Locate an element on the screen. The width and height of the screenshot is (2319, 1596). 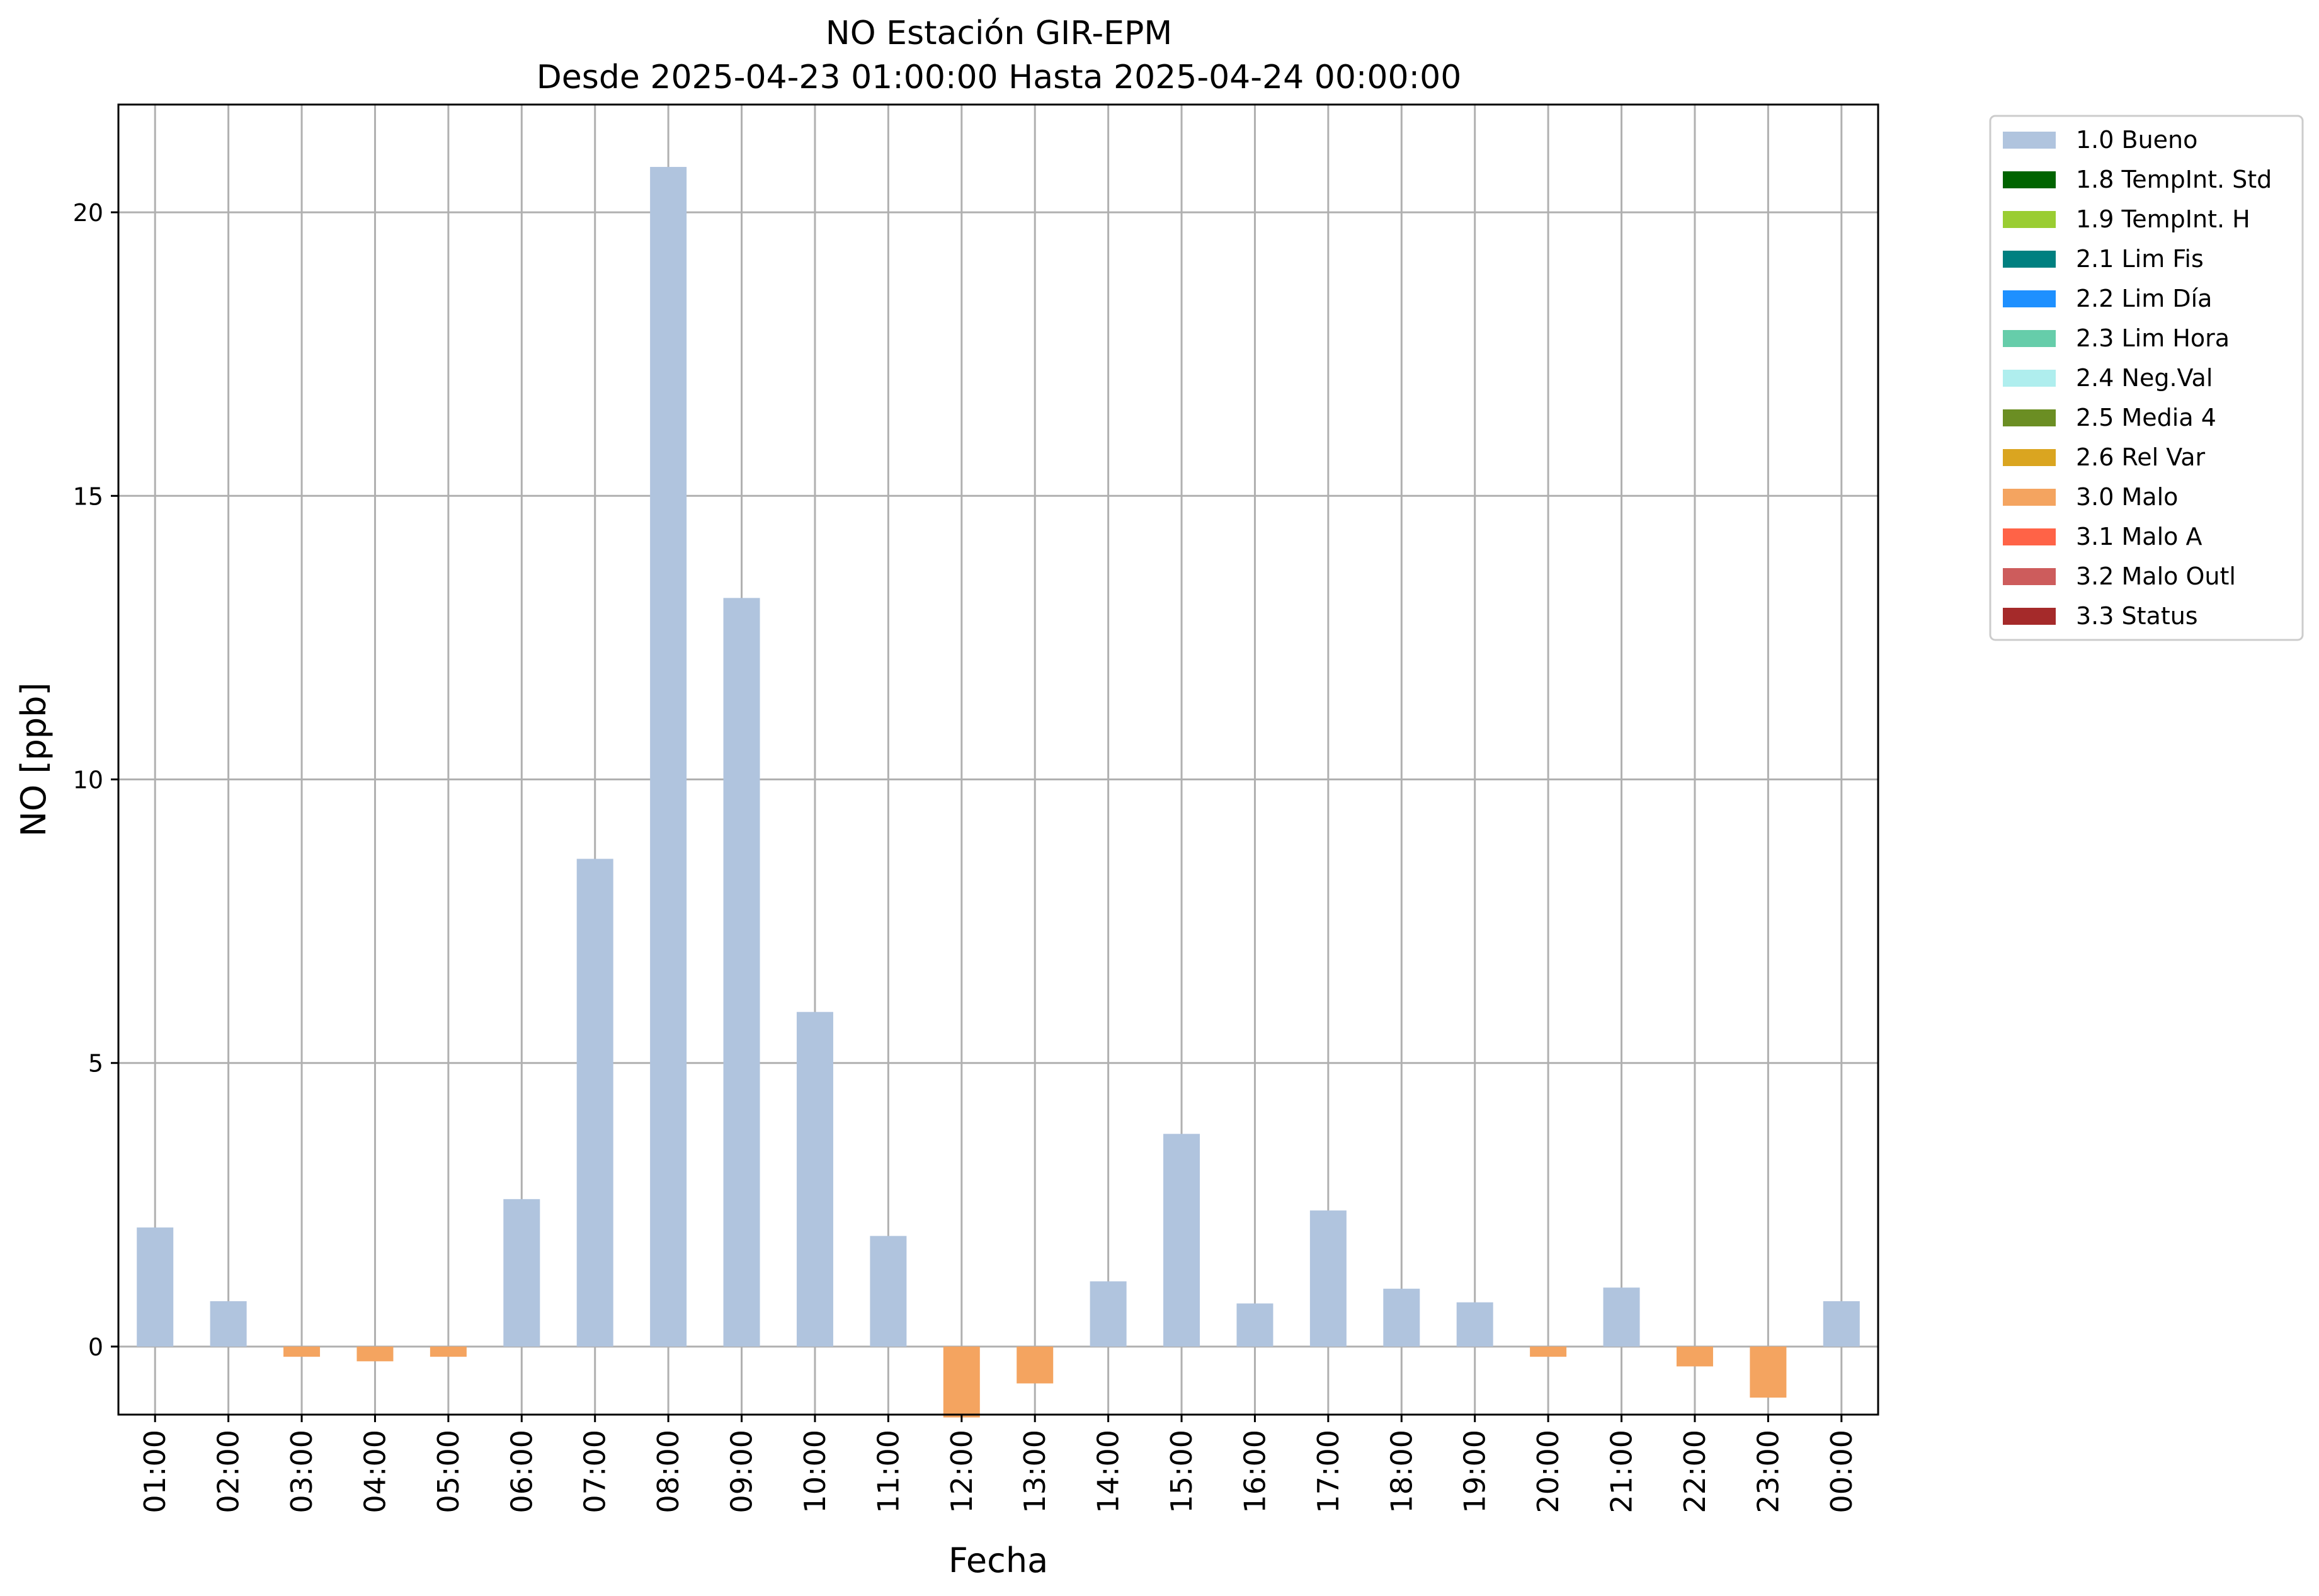
legend-label: 2.1 Lim Fis is located at coordinates (2140, 259).